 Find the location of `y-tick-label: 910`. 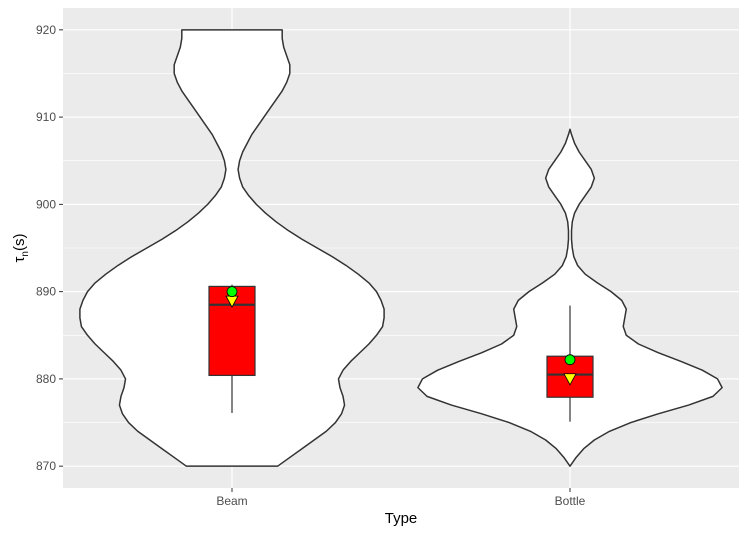

y-tick-label: 910 is located at coordinates (46, 117).